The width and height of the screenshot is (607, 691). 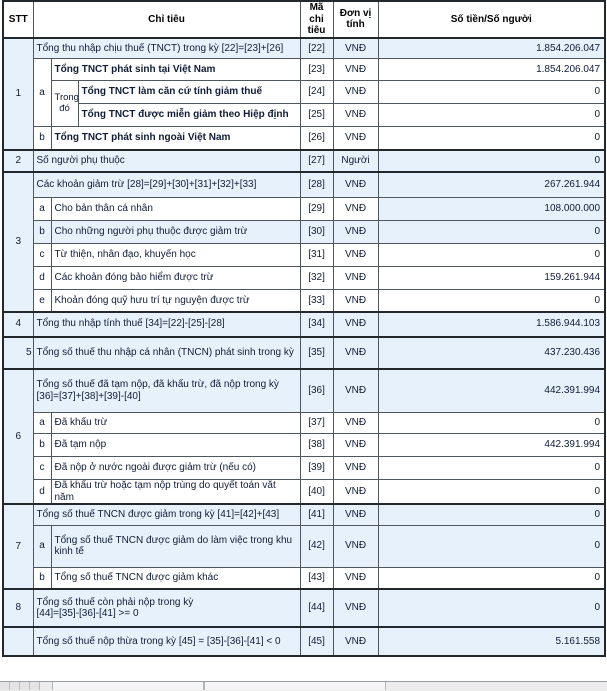 I want to click on amount-38: 442.391.994, so click(x=491, y=445).